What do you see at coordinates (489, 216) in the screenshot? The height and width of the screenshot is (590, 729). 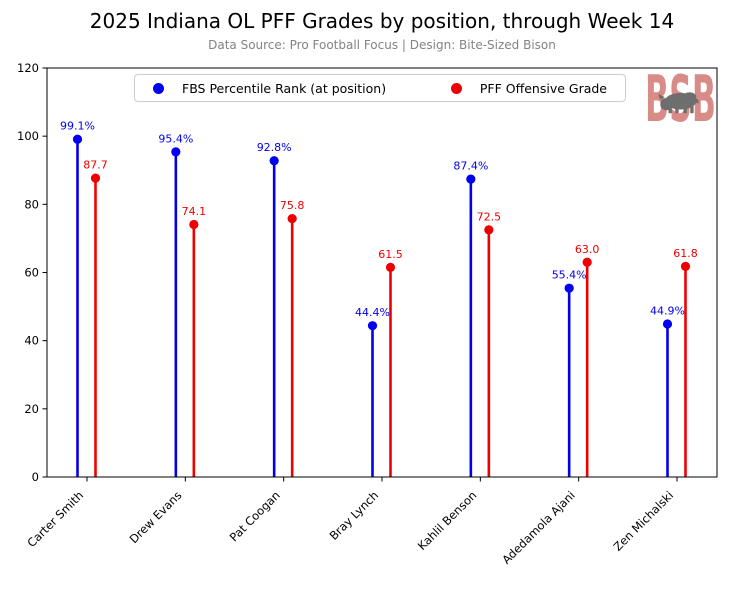 I see `value-label: 72.5` at bounding box center [489, 216].